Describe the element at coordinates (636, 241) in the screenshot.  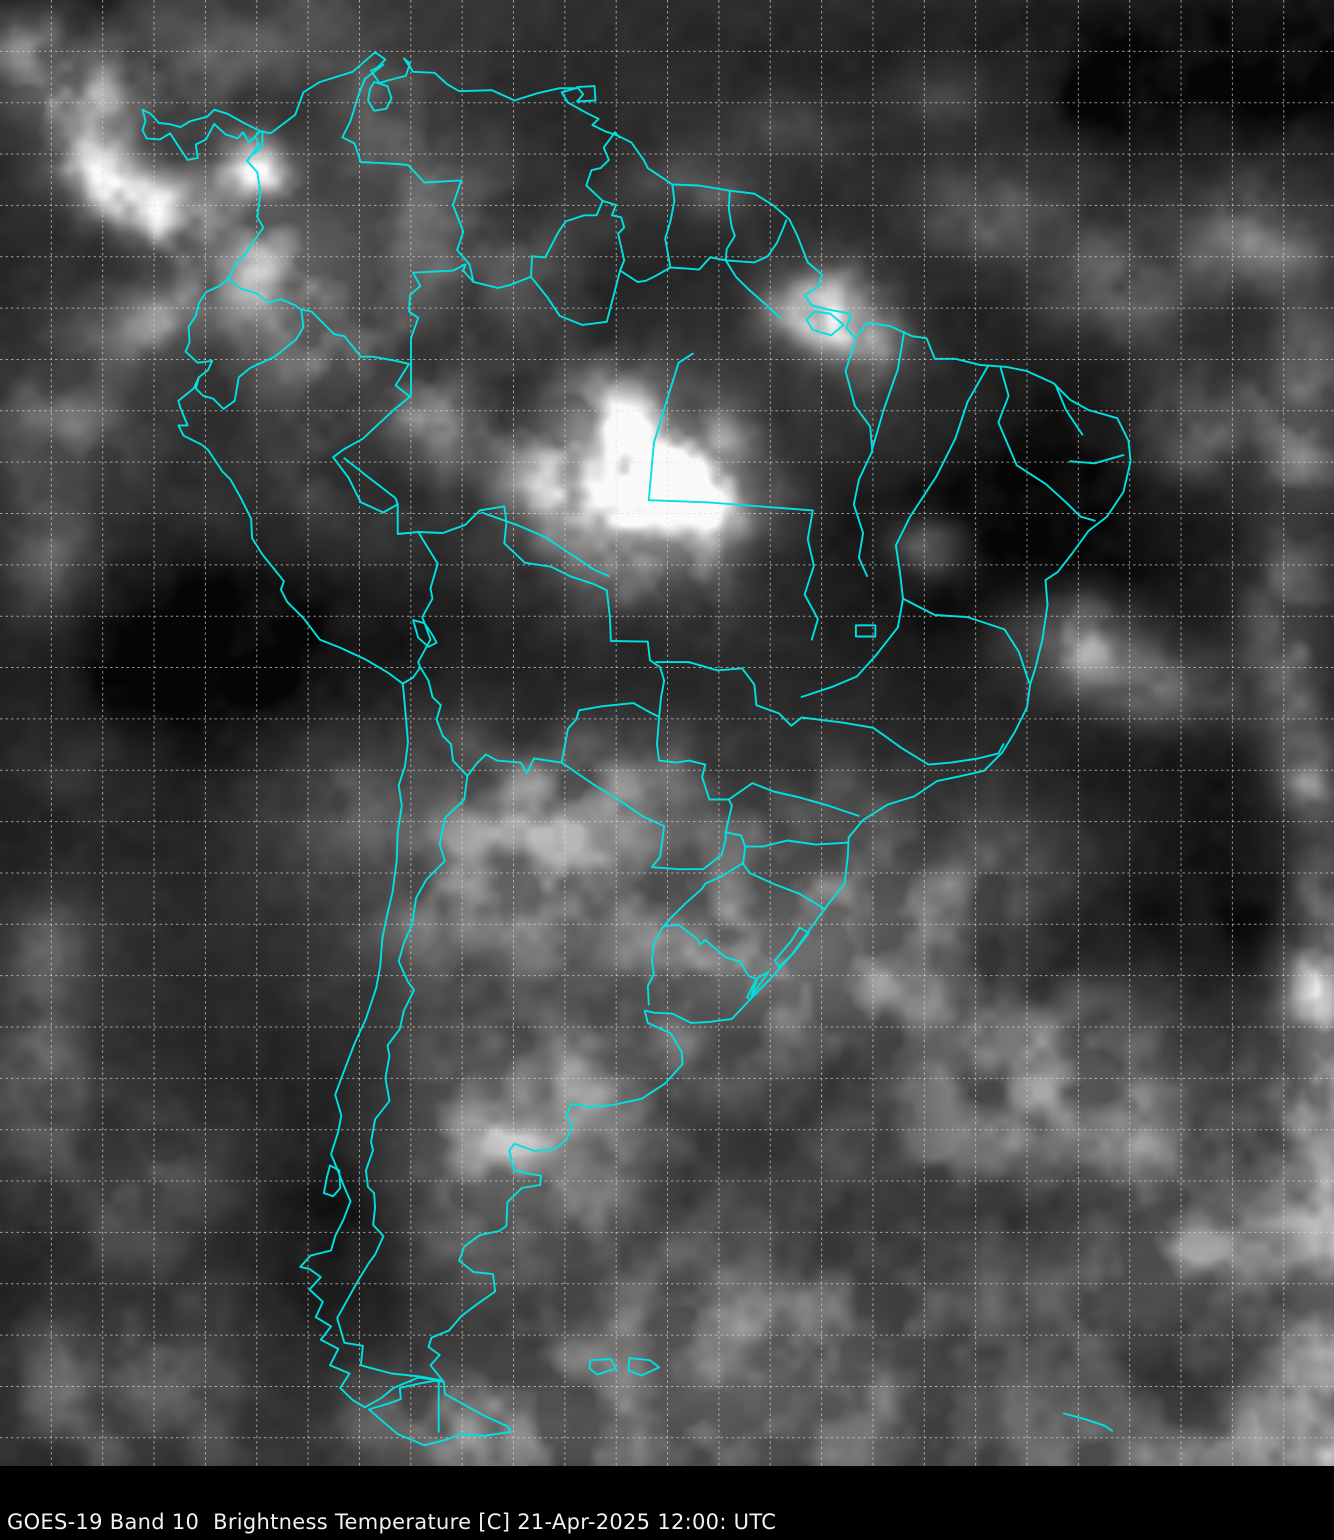
I see `border-guyana-brazil` at that location.